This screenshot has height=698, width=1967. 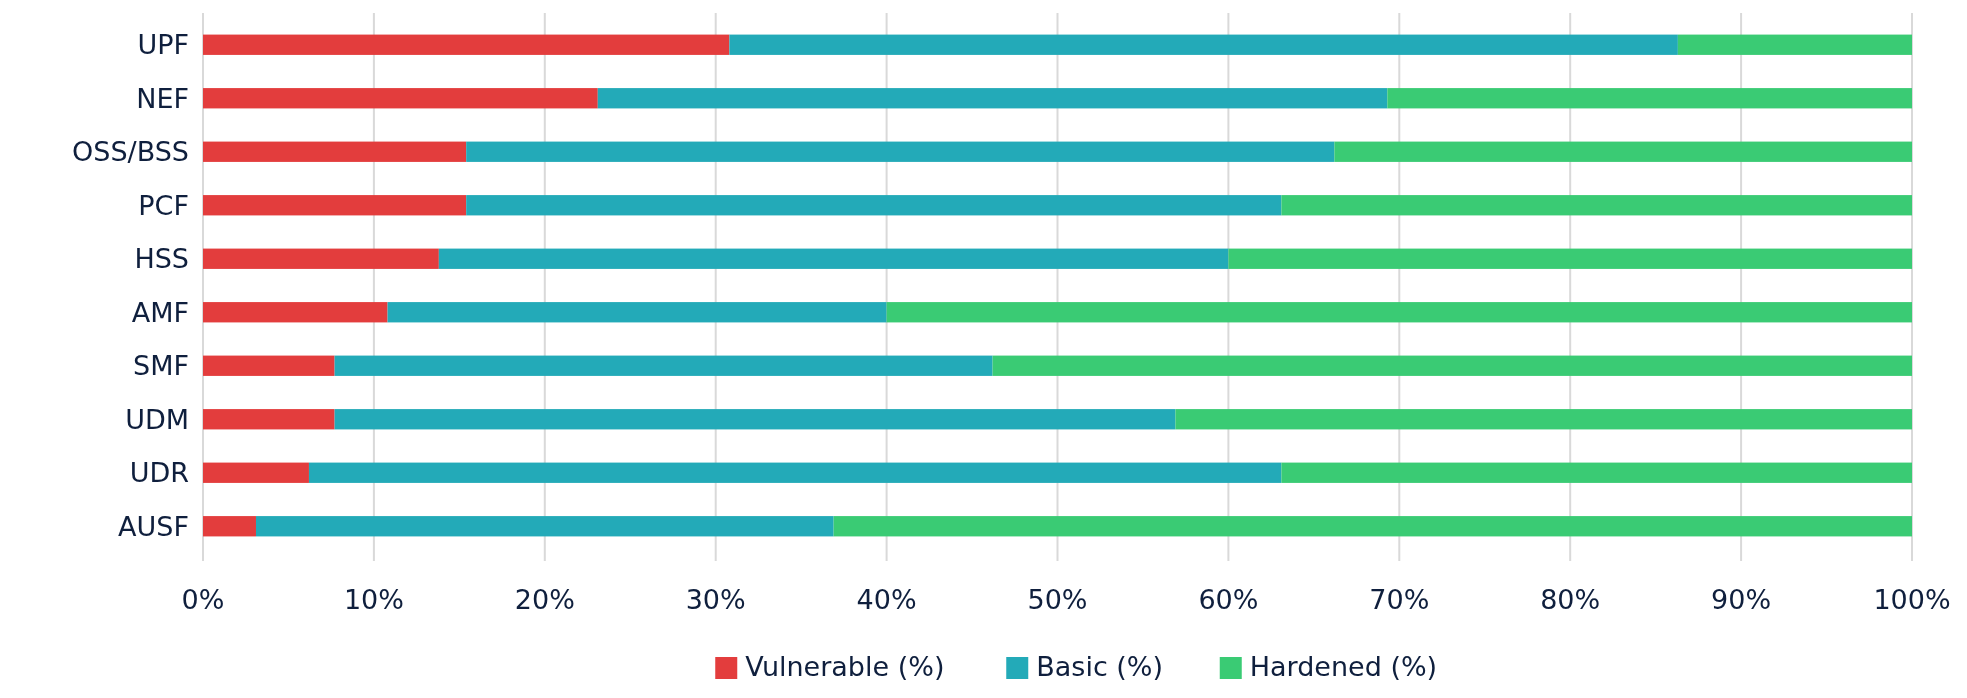 What do you see at coordinates (1741, 599) in the screenshot?
I see `x-tick-label: 90%` at bounding box center [1741, 599].